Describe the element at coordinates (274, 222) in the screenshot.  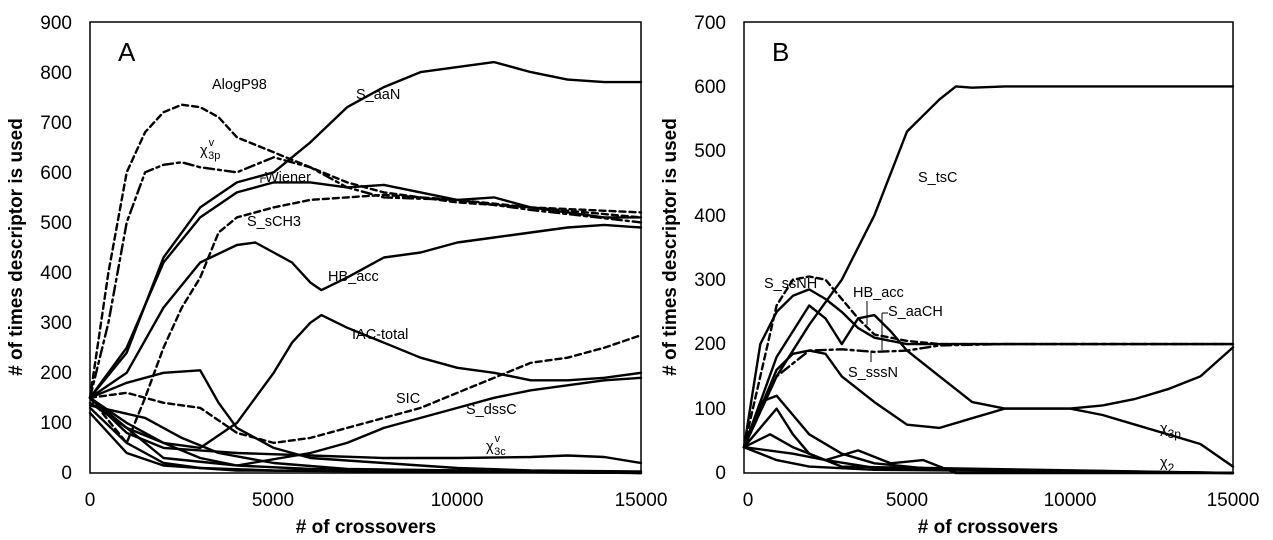
I see `annotation-s-sch3: S_sCH3` at that location.